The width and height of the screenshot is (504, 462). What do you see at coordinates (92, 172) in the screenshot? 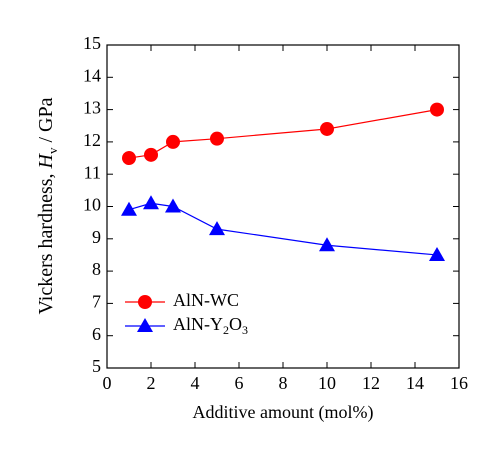
I see `y-tick-label: 11` at bounding box center [92, 172].